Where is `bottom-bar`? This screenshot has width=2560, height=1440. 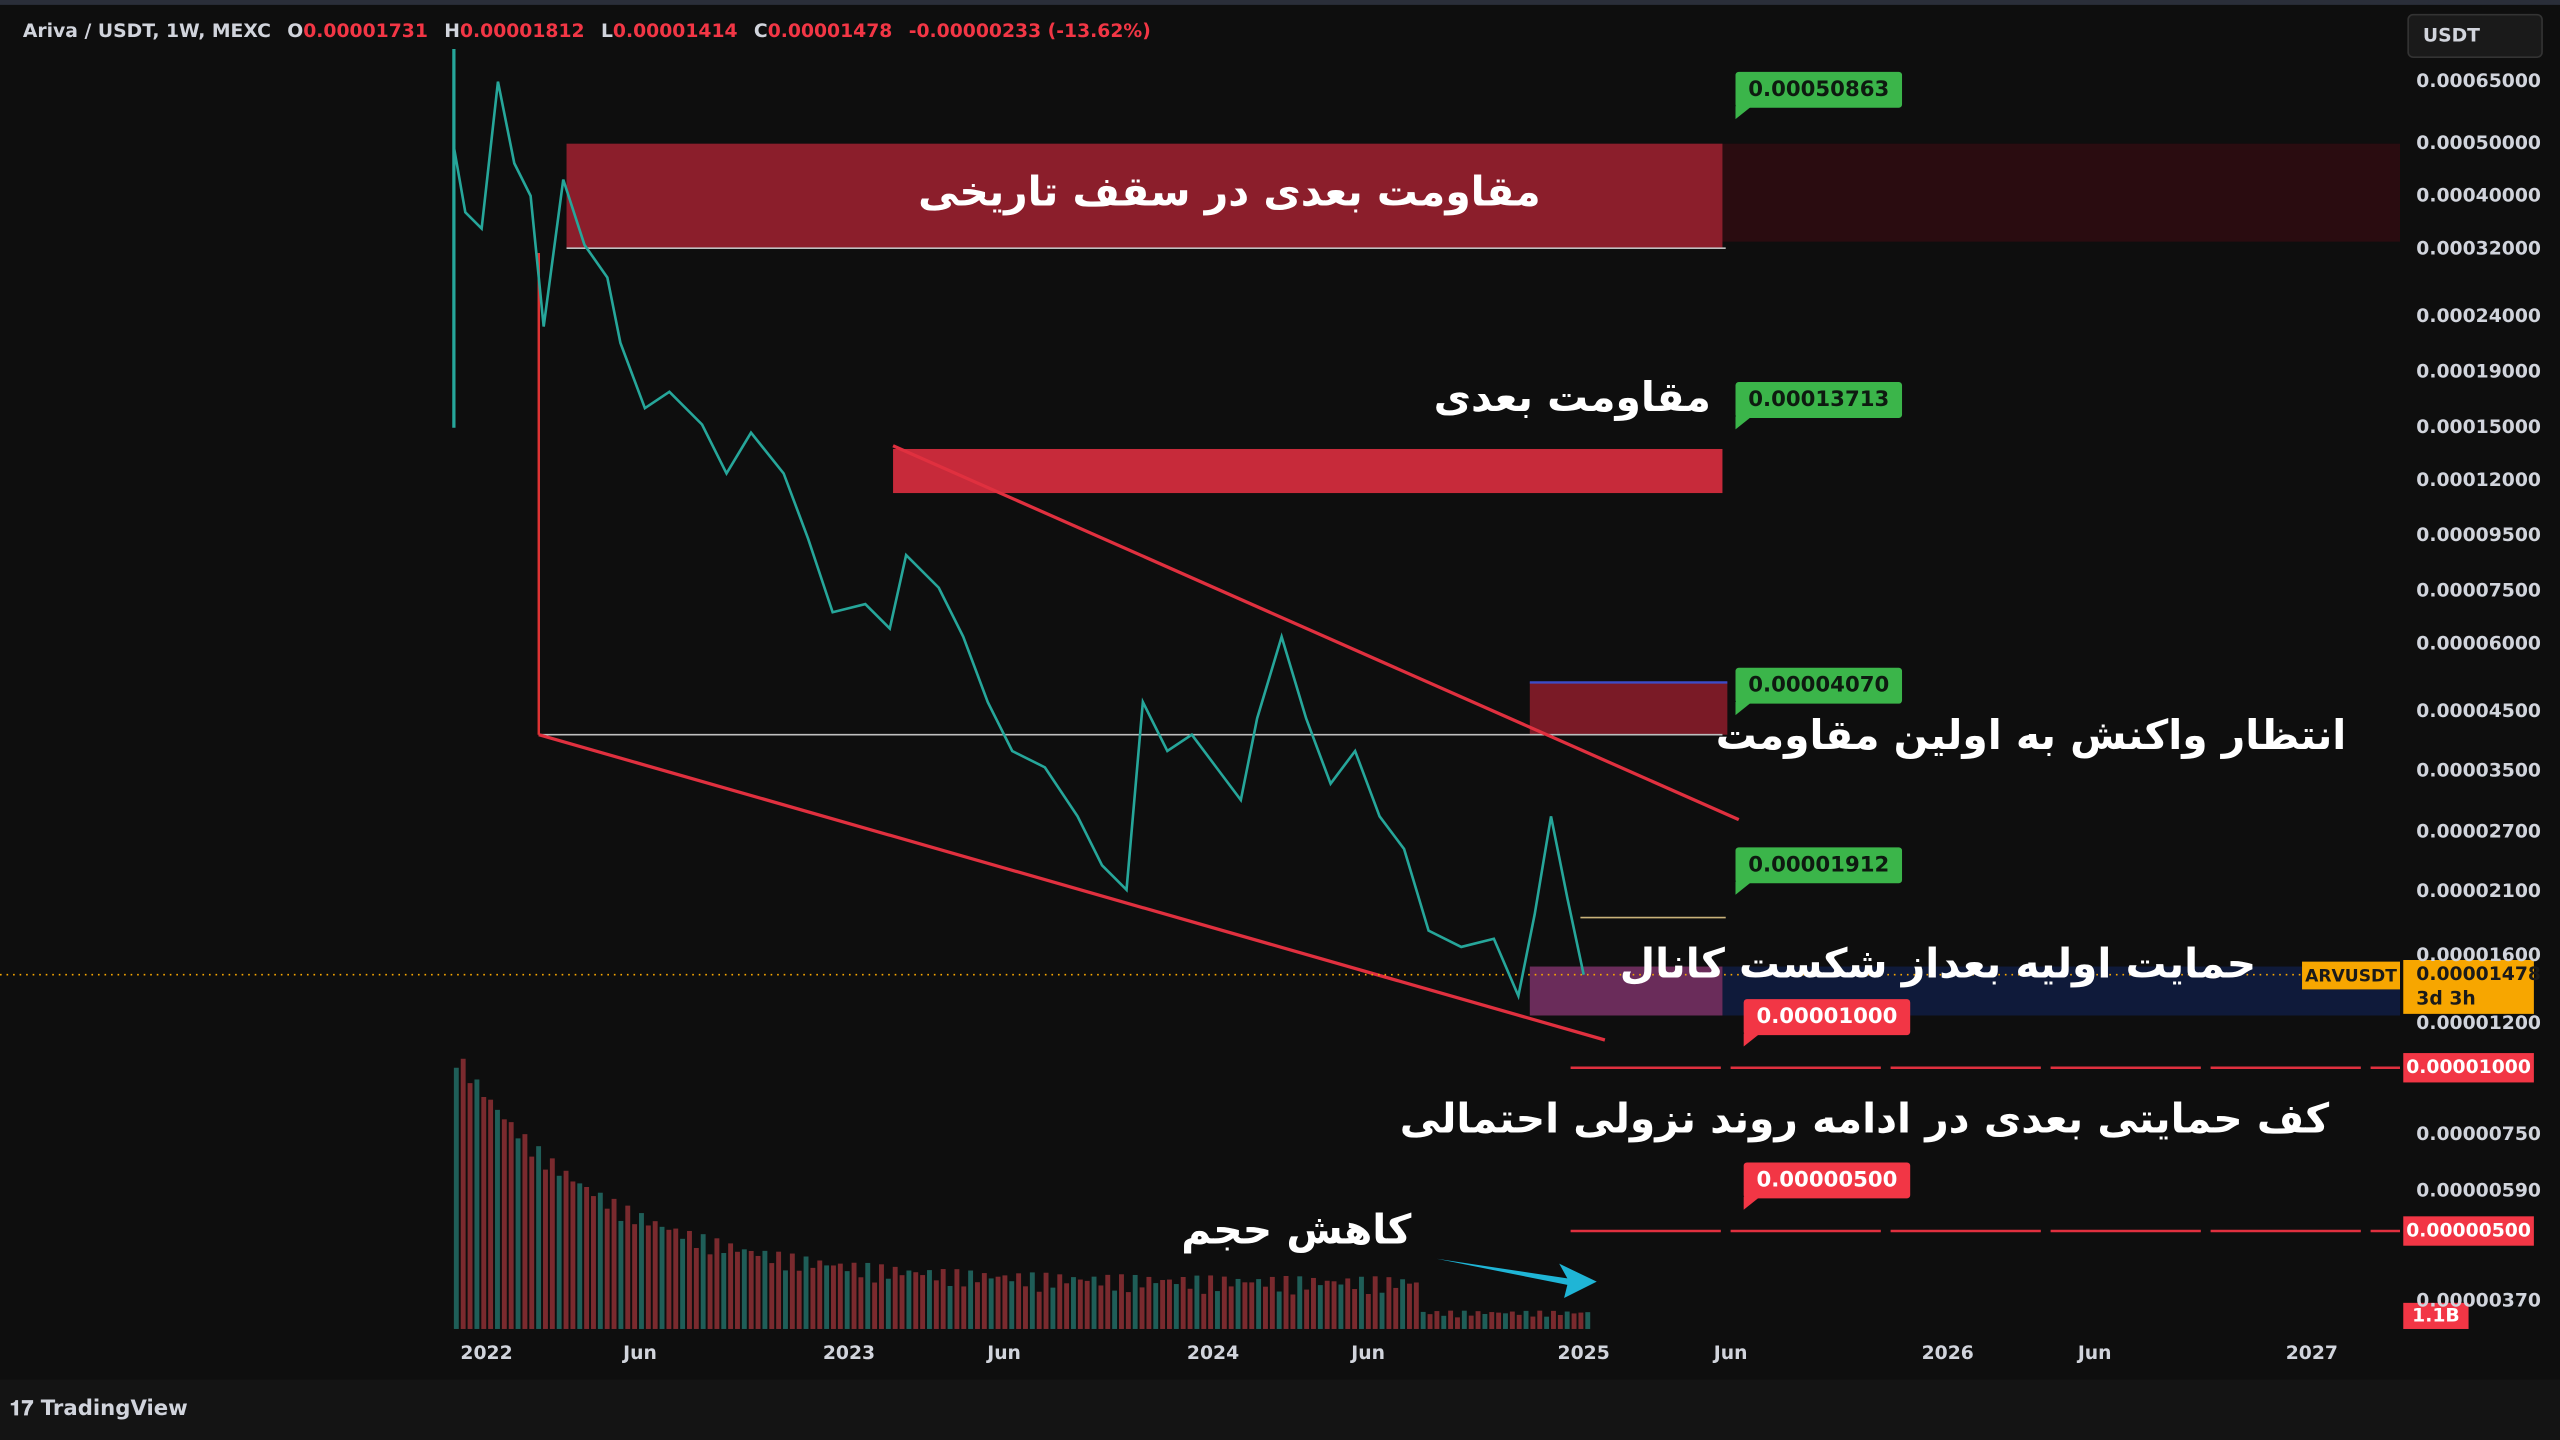
bottom-bar is located at coordinates (1280, 1409).